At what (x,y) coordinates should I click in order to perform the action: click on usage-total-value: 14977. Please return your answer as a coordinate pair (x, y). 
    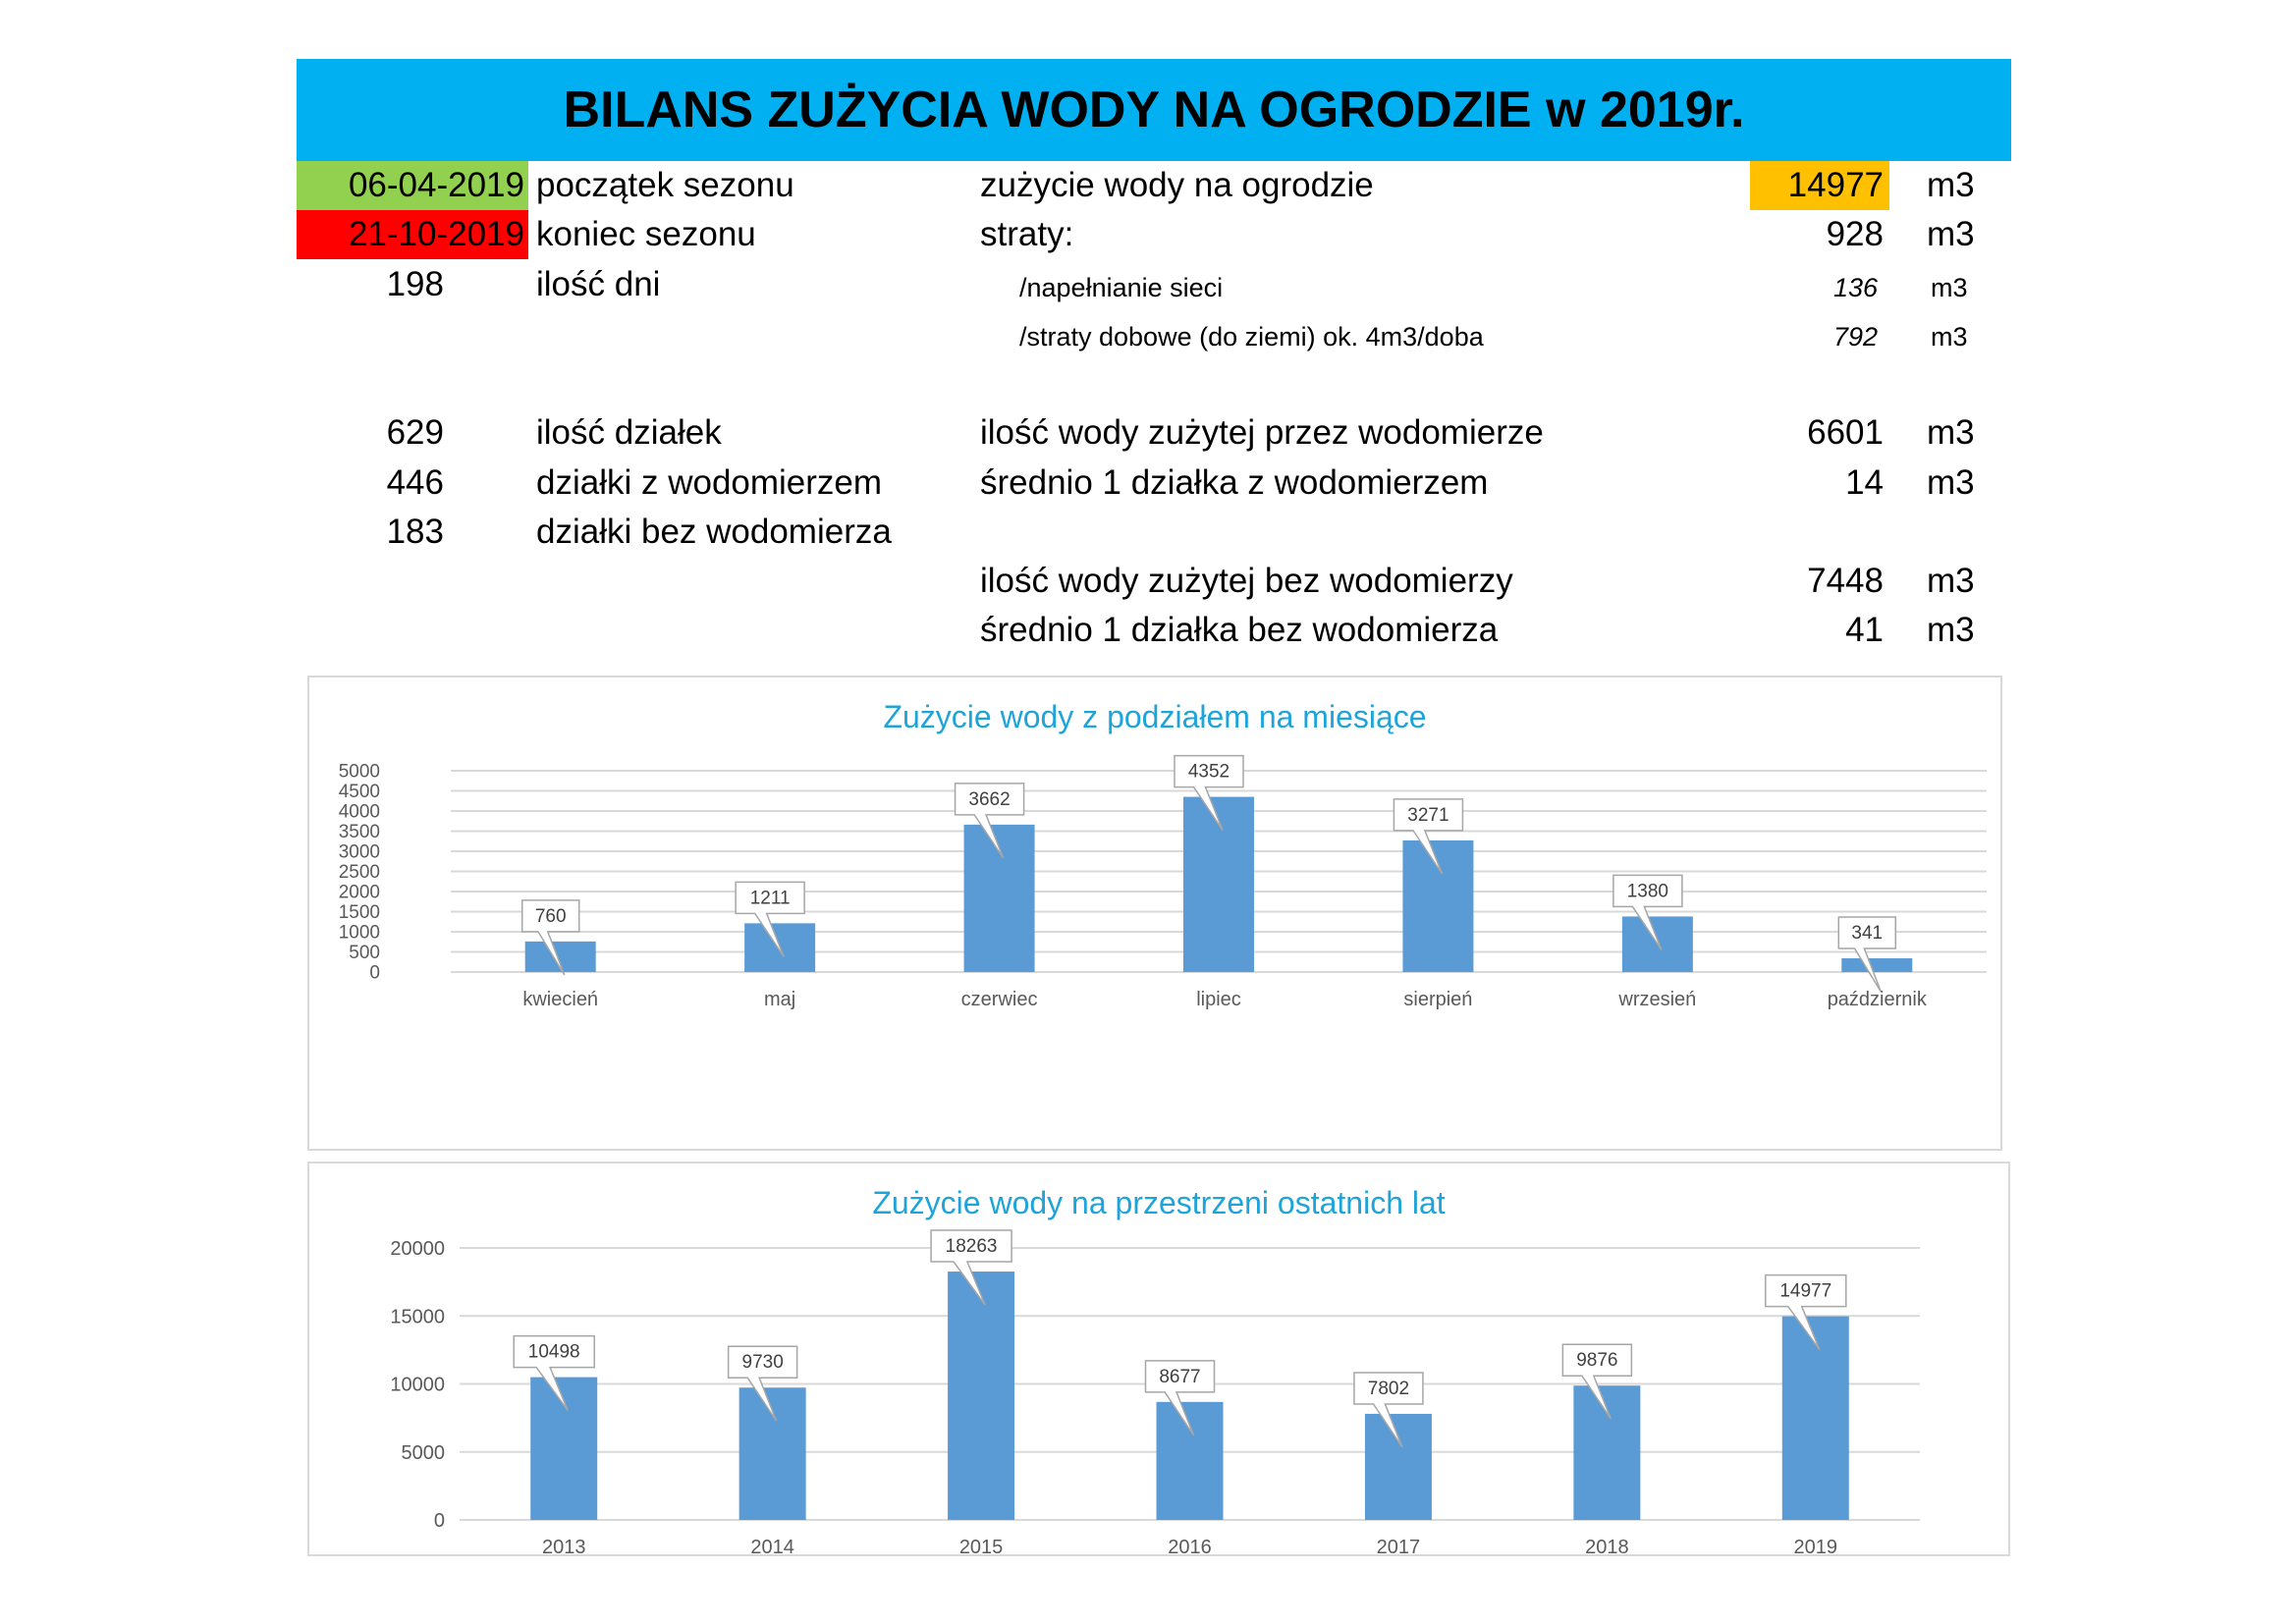
    Looking at the image, I should click on (1819, 185).